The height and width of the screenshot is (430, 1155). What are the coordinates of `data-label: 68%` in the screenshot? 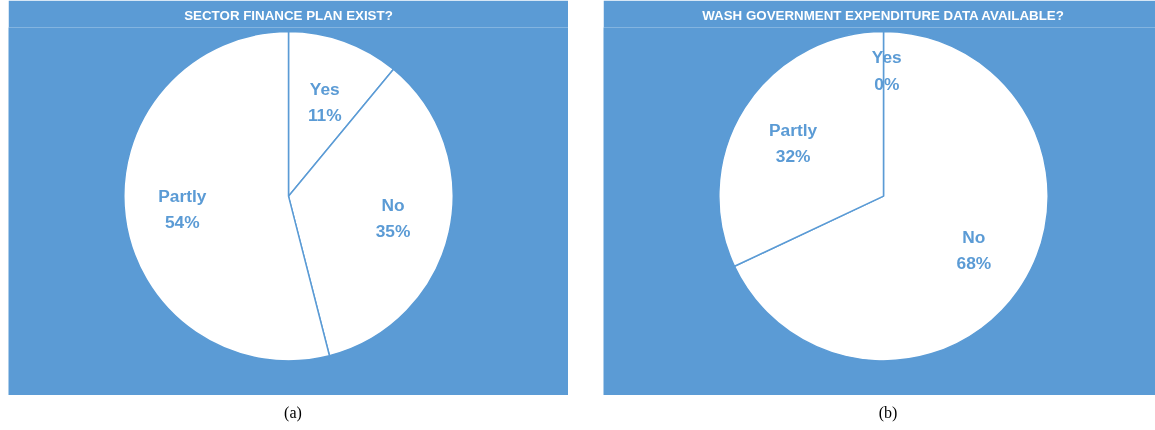 It's located at (974, 262).